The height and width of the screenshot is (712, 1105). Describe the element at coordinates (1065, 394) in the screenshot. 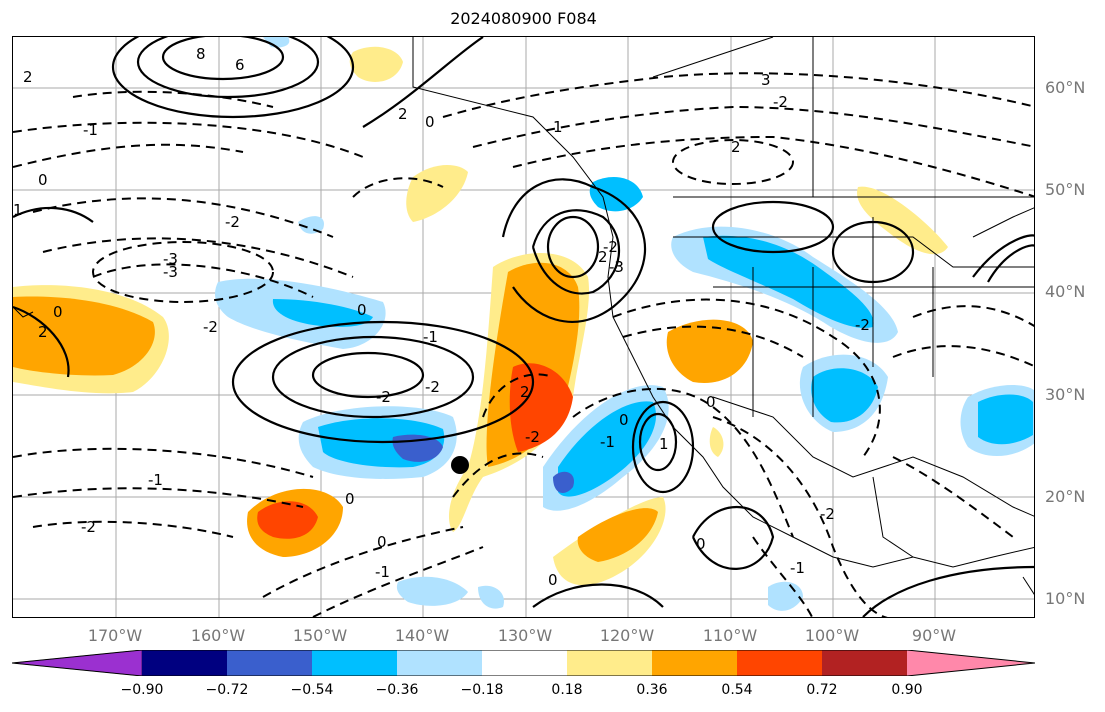

I see `lat-label-30n: 30°N` at that location.